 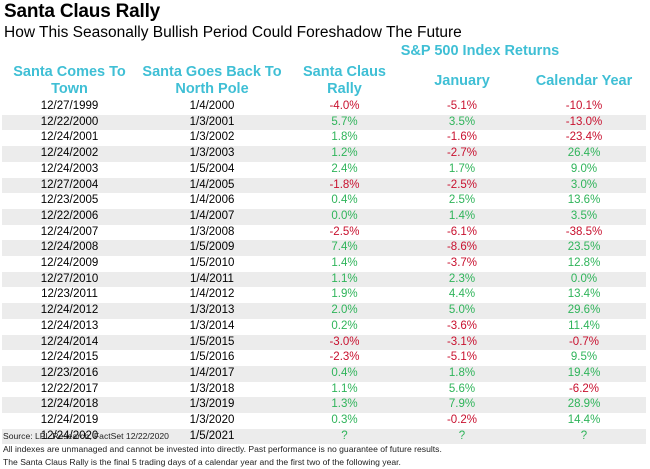 I want to click on santa-comes-date: 12/24/2018, so click(x=69, y=405).